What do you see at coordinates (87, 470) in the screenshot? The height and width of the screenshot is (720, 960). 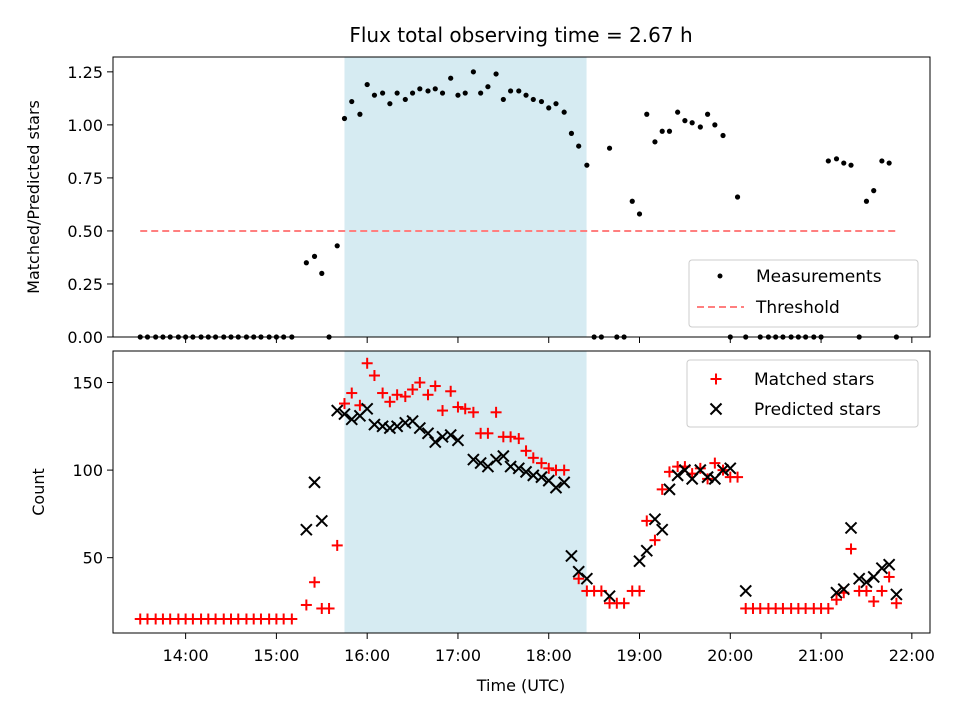 I see `y-tick-label: 100` at bounding box center [87, 470].